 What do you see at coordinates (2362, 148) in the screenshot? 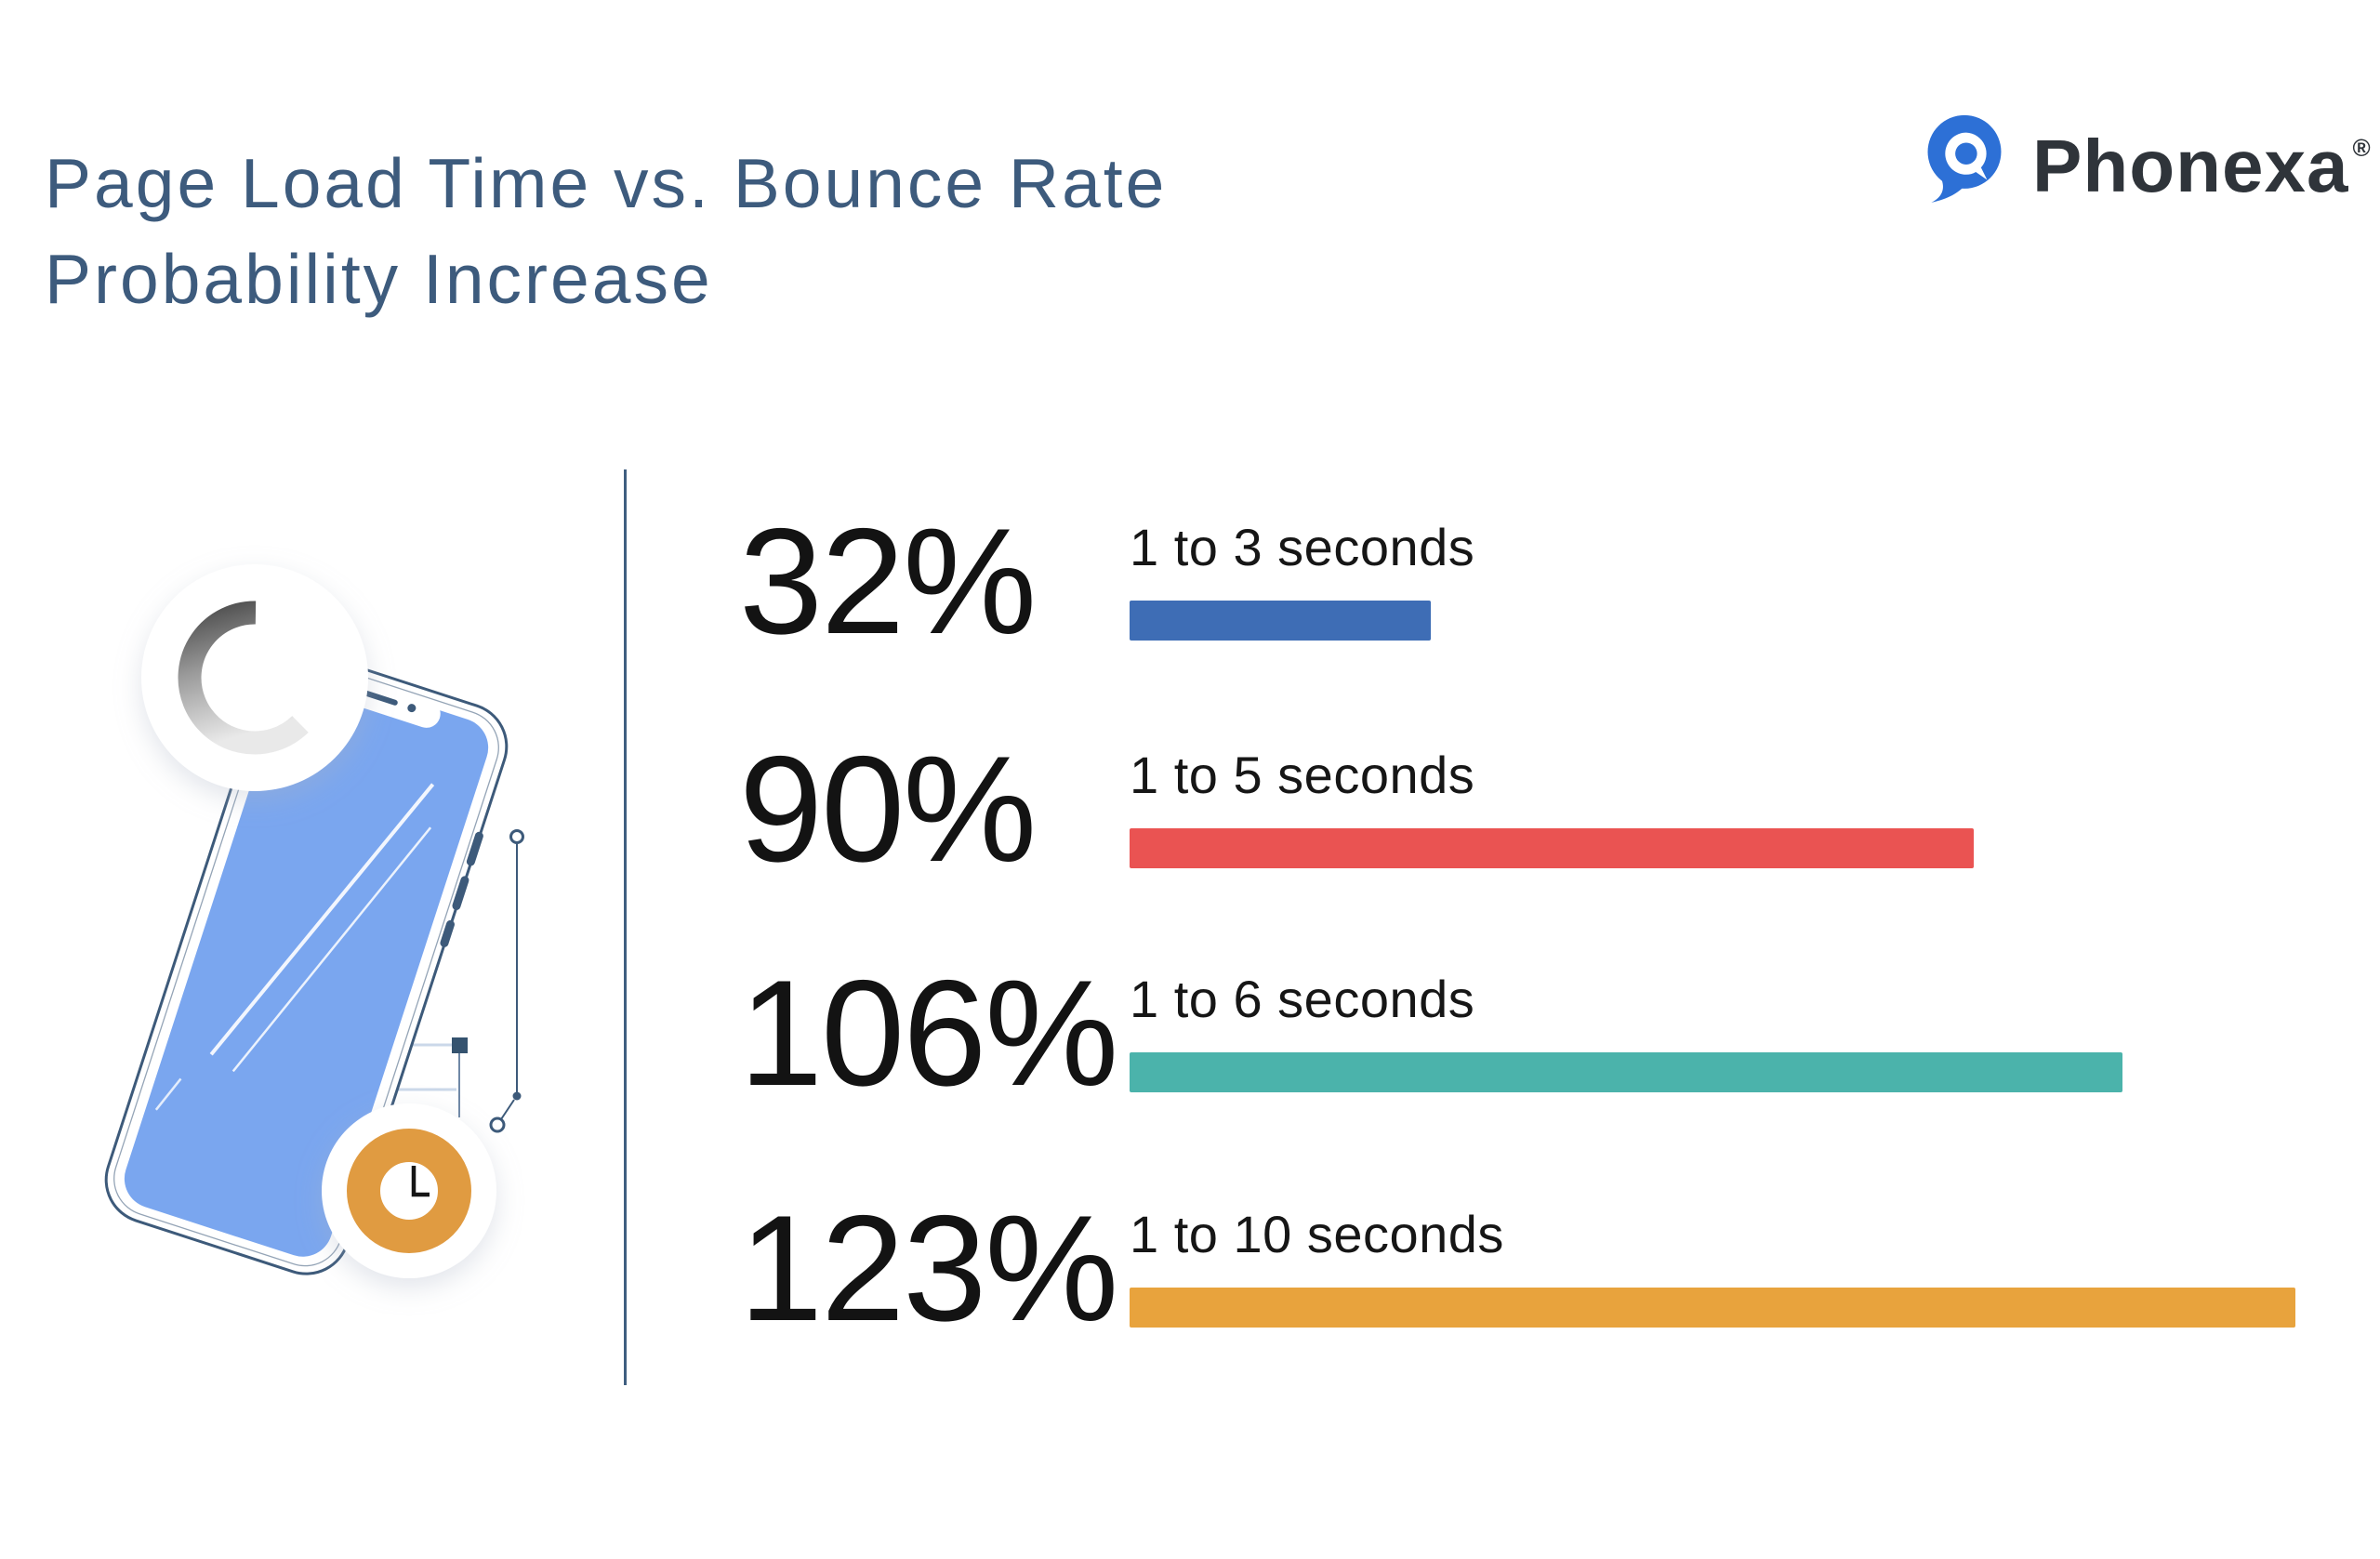
I see `registered-mark: ®` at bounding box center [2362, 148].